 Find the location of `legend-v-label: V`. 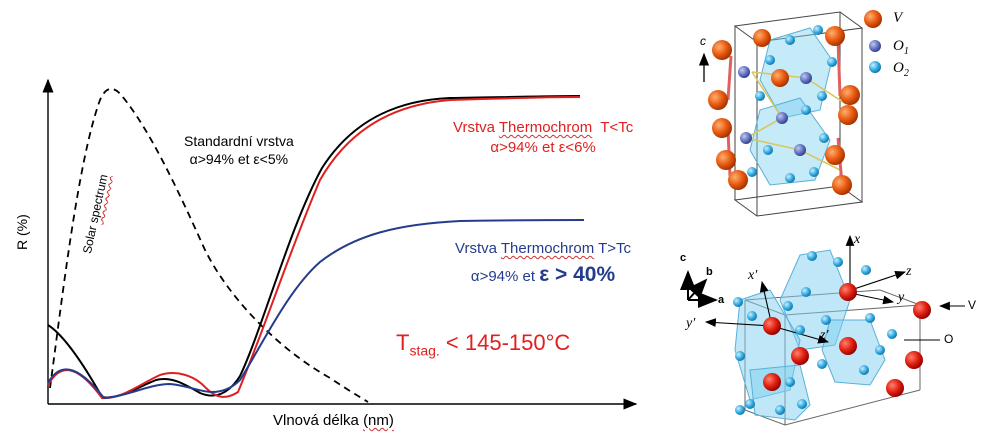

legend-v-label: V is located at coordinates (898, 18).